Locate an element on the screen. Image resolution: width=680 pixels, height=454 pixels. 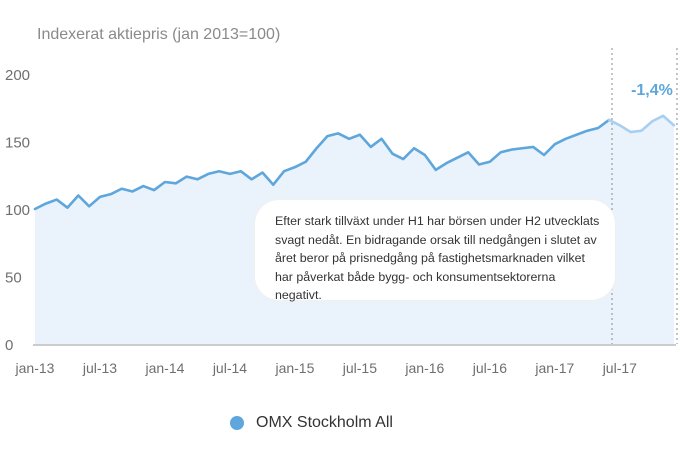
x-tick-label: jan-17 is located at coordinates (554, 368).